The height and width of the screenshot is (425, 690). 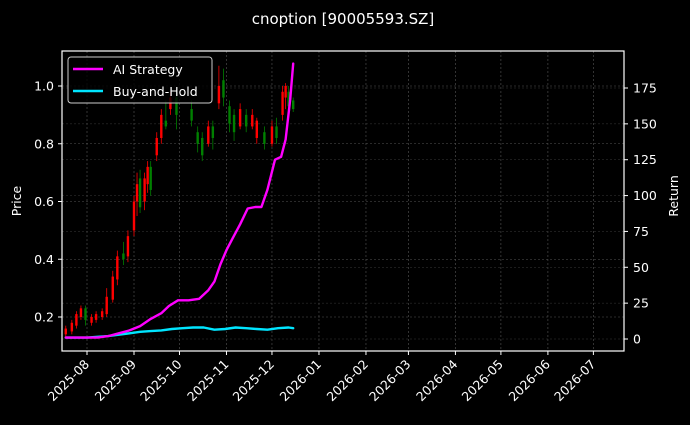 What do you see at coordinates (44, 86) in the screenshot?
I see `y-tick-label-price: 1.0` at bounding box center [44, 86].